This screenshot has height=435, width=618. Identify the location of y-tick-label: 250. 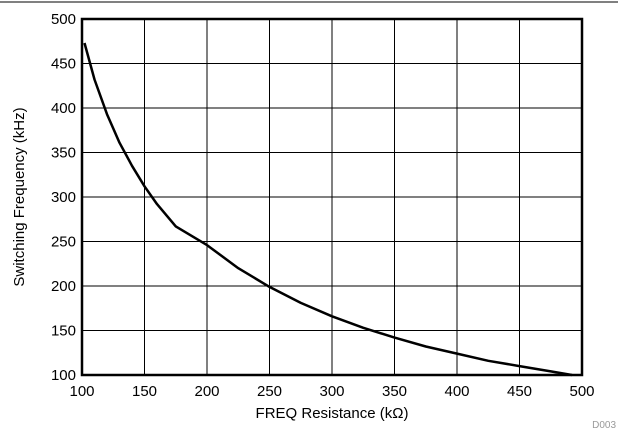
(63, 242).